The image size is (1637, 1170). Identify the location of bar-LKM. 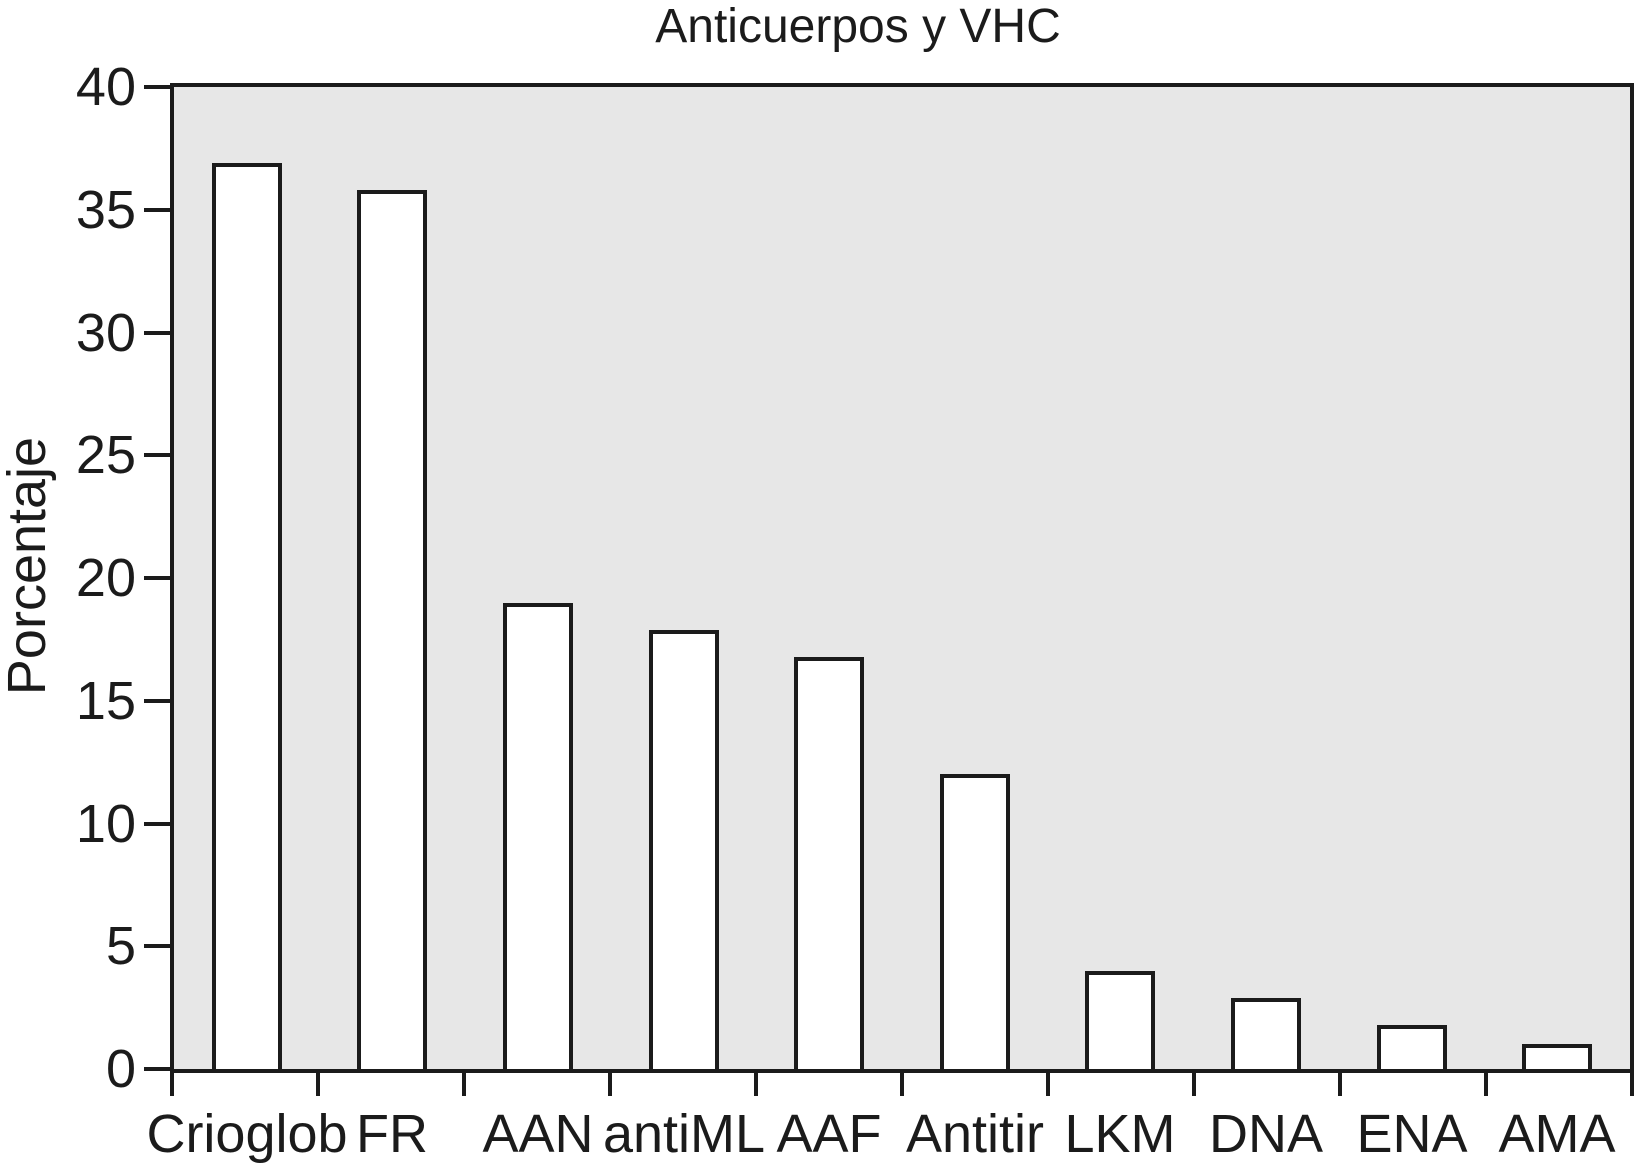
(1120, 1020).